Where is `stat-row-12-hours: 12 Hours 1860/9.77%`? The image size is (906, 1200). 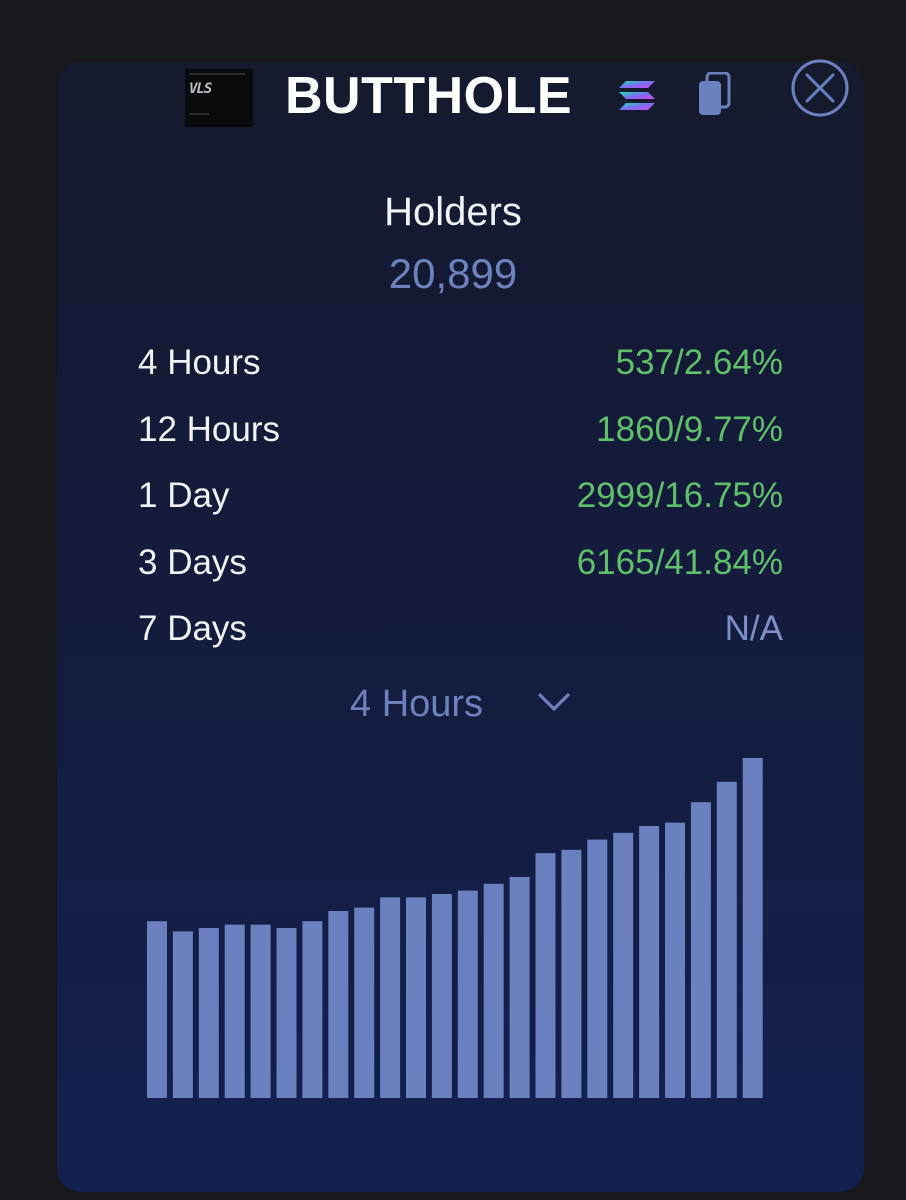
stat-row-12-hours: 12 Hours 1860/9.77% is located at coordinates (460, 440).